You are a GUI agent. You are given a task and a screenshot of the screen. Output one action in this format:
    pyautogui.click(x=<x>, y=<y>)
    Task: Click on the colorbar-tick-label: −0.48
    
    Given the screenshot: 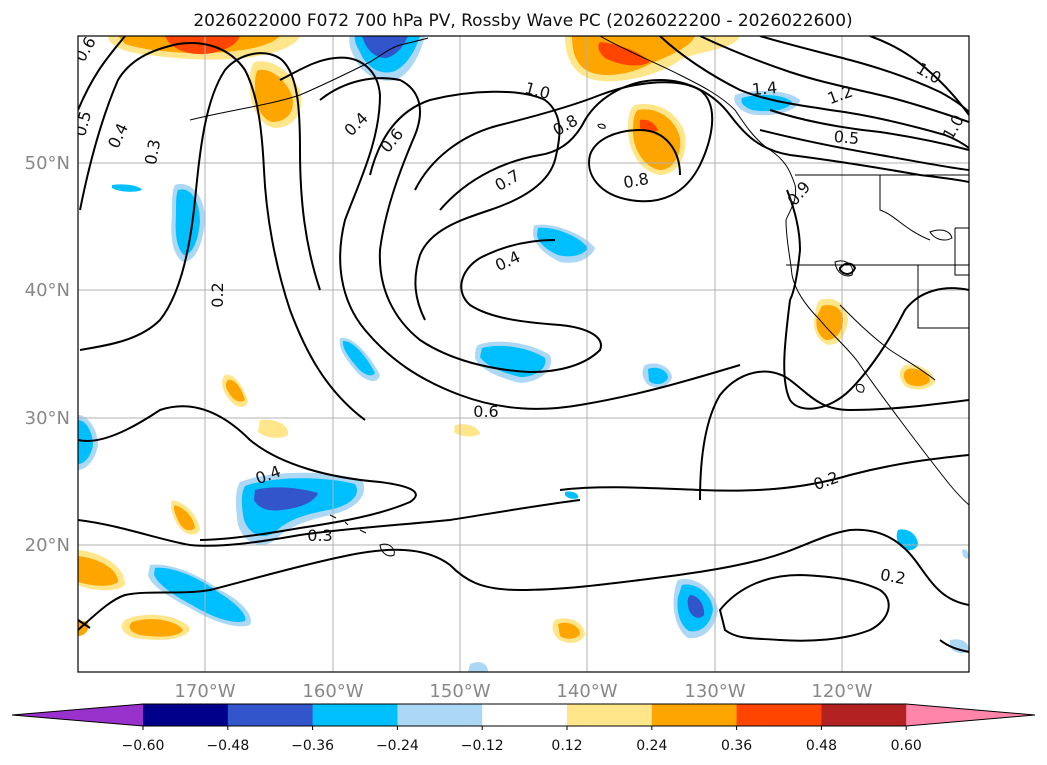 What is the action you would take?
    pyautogui.click(x=227, y=746)
    